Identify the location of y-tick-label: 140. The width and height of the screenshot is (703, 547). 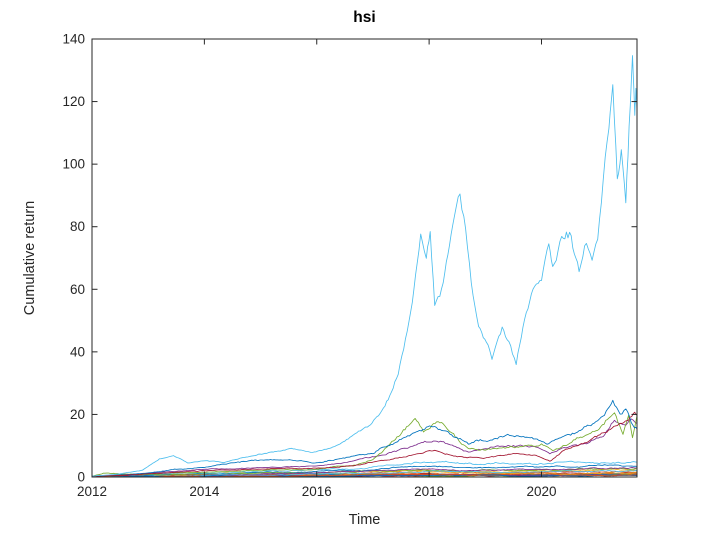
(73, 39).